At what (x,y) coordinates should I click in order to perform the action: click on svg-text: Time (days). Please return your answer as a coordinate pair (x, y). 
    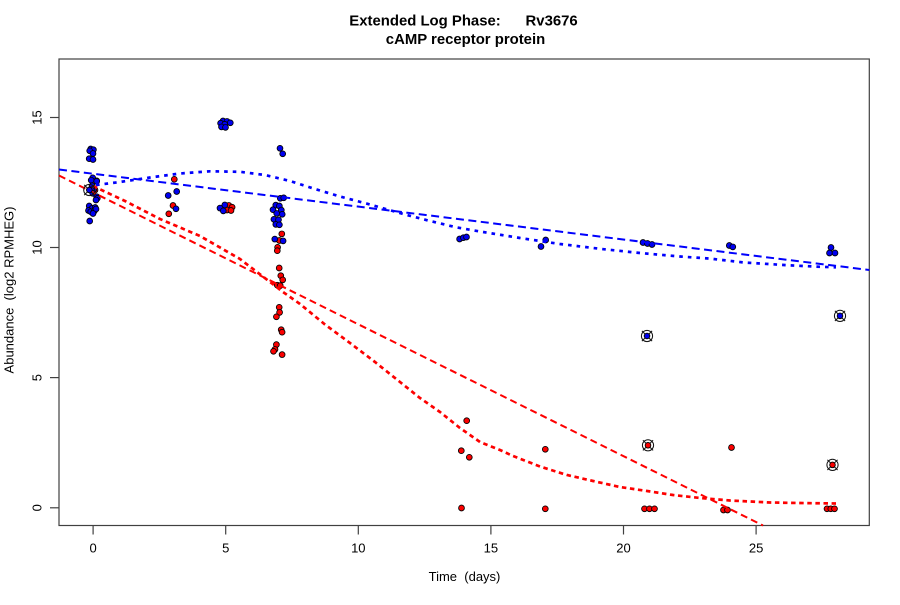
    Looking at the image, I should click on (465, 576).